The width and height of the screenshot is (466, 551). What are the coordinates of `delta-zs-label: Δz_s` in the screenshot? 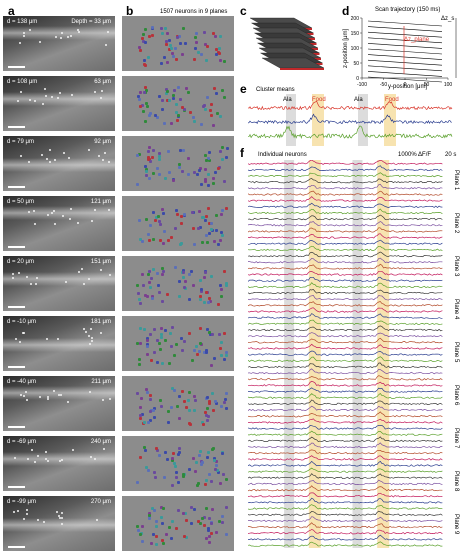 It's located at (448, 19).